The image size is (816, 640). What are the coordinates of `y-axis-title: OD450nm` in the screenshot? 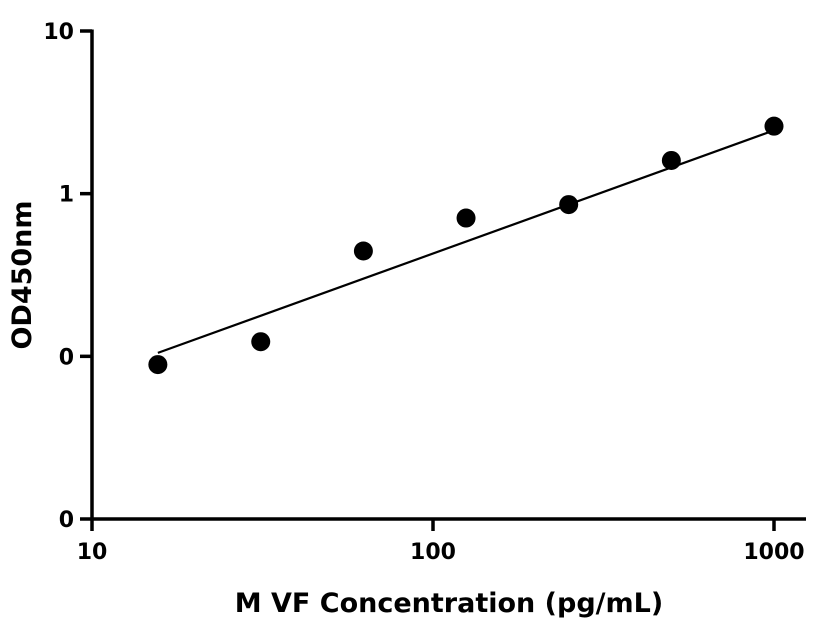 It's located at (22, 274).